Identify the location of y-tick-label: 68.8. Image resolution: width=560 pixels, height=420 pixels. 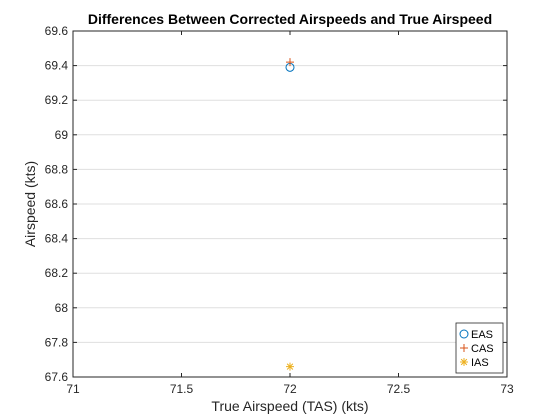
(57, 169).